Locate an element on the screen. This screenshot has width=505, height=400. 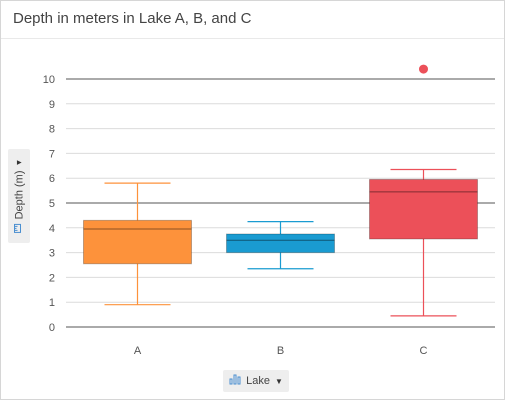
y-tick-label: 8 is located at coordinates (52, 130).